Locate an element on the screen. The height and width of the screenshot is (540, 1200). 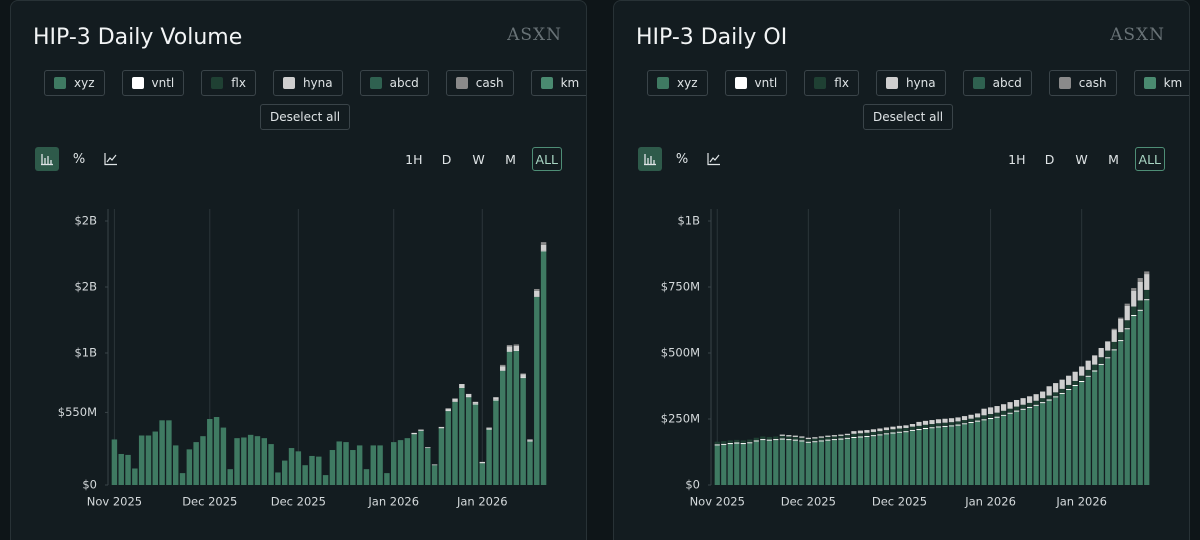
y-tick-label: $1B is located at coordinates (688, 221).